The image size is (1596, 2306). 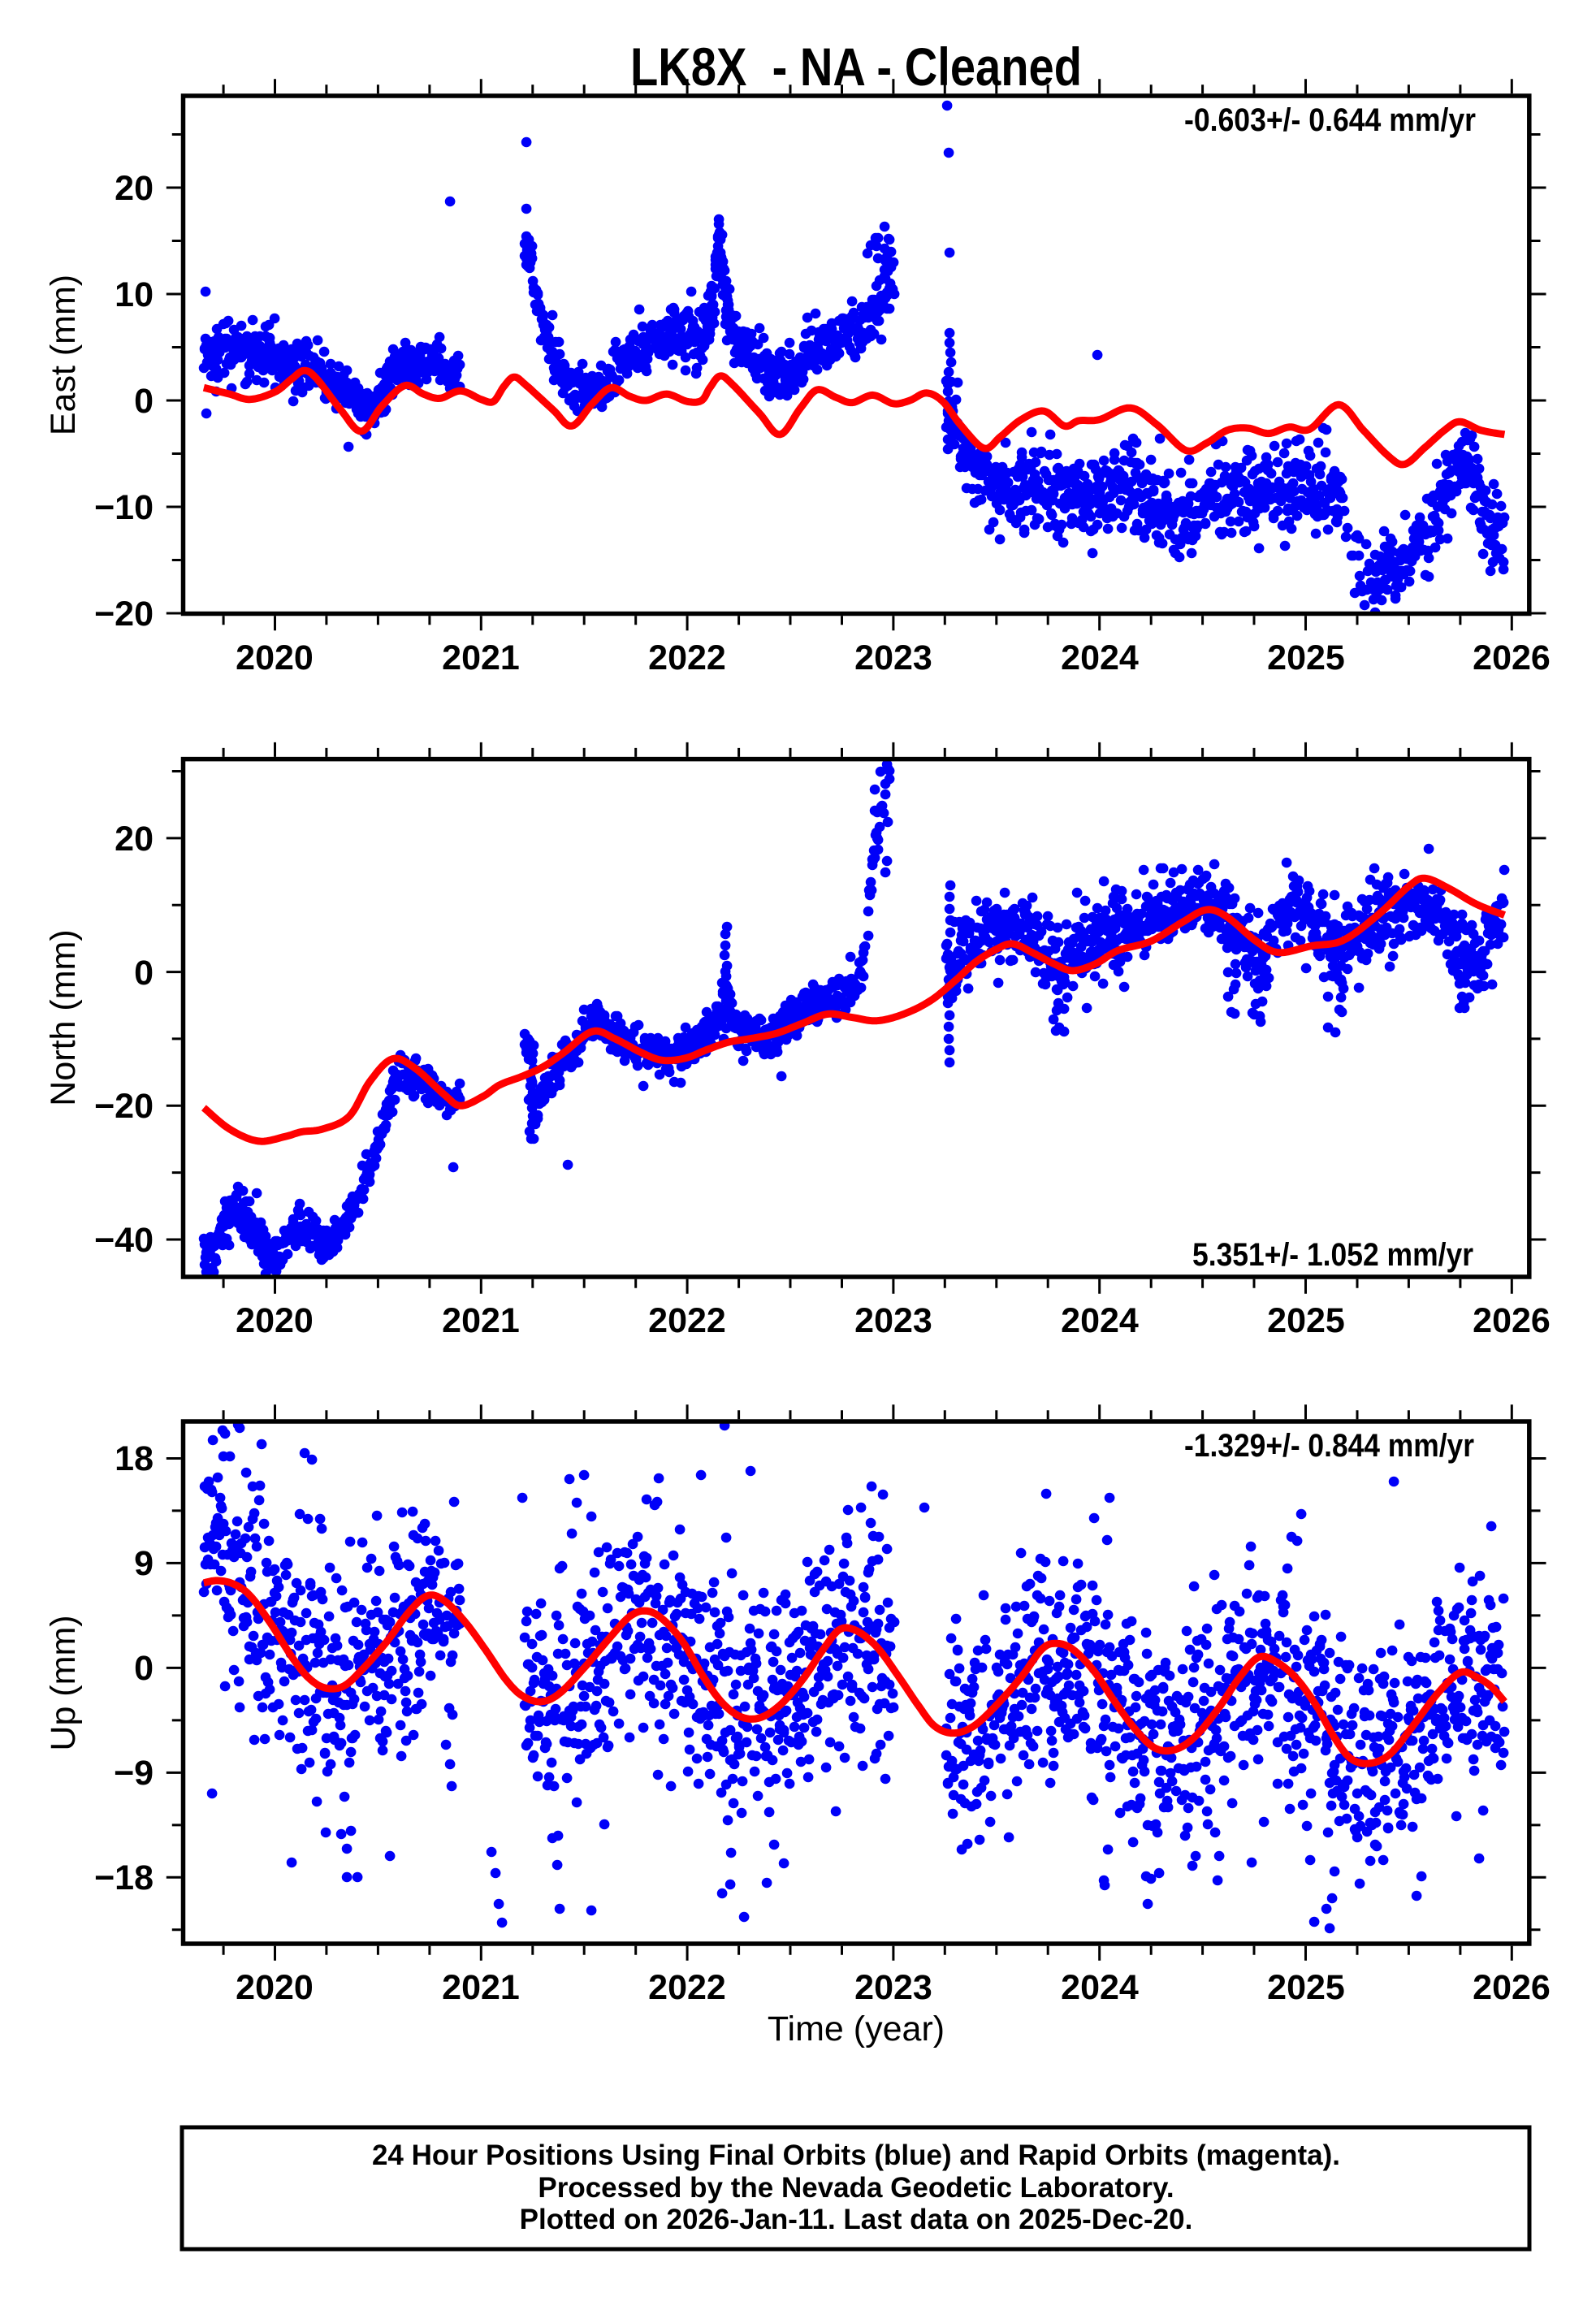 What do you see at coordinates (134, 294) in the screenshot?
I see `svg-text: 10` at bounding box center [134, 294].